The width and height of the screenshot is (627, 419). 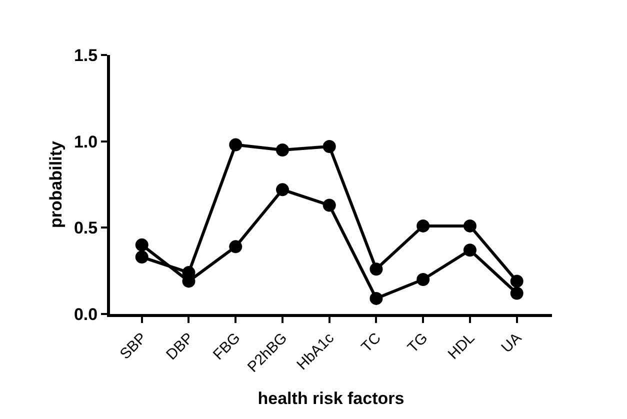 I want to click on x-tick-label: HDL, so click(x=461, y=346).